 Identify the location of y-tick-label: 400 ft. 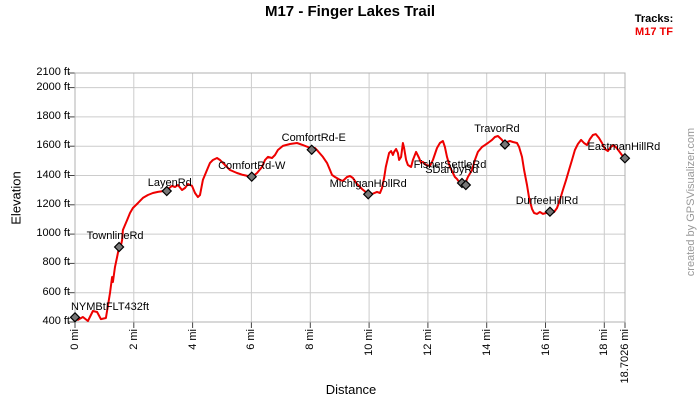
(56, 321).